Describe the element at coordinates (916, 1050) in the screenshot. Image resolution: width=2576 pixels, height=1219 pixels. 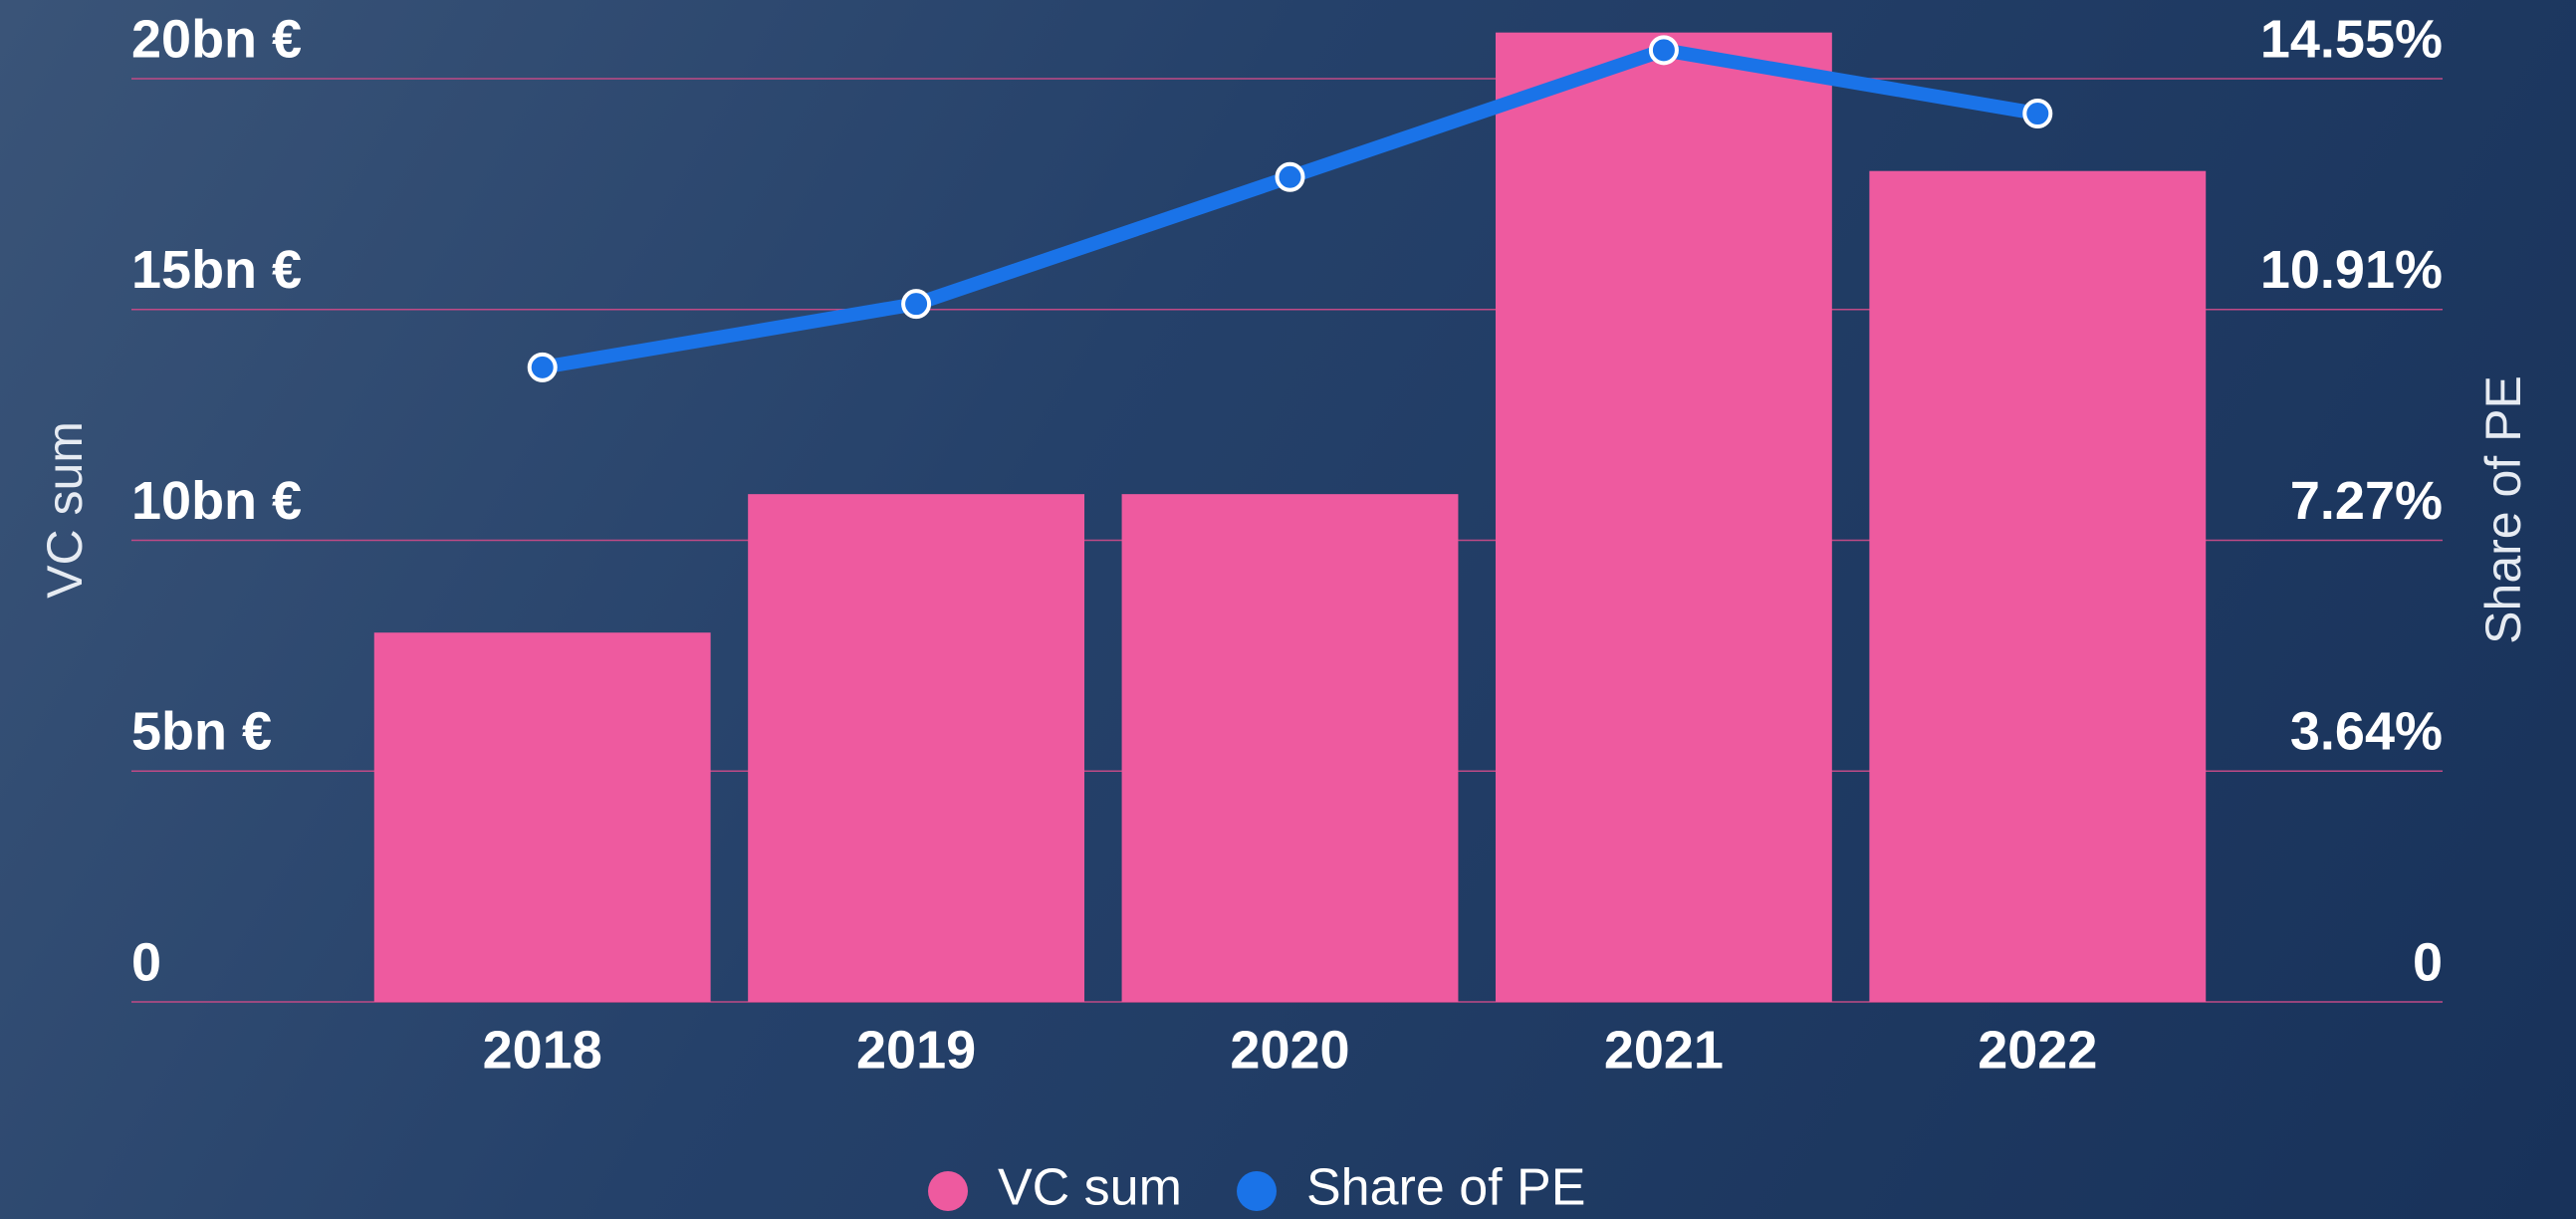
I see `x-tick-label: 2019` at that location.